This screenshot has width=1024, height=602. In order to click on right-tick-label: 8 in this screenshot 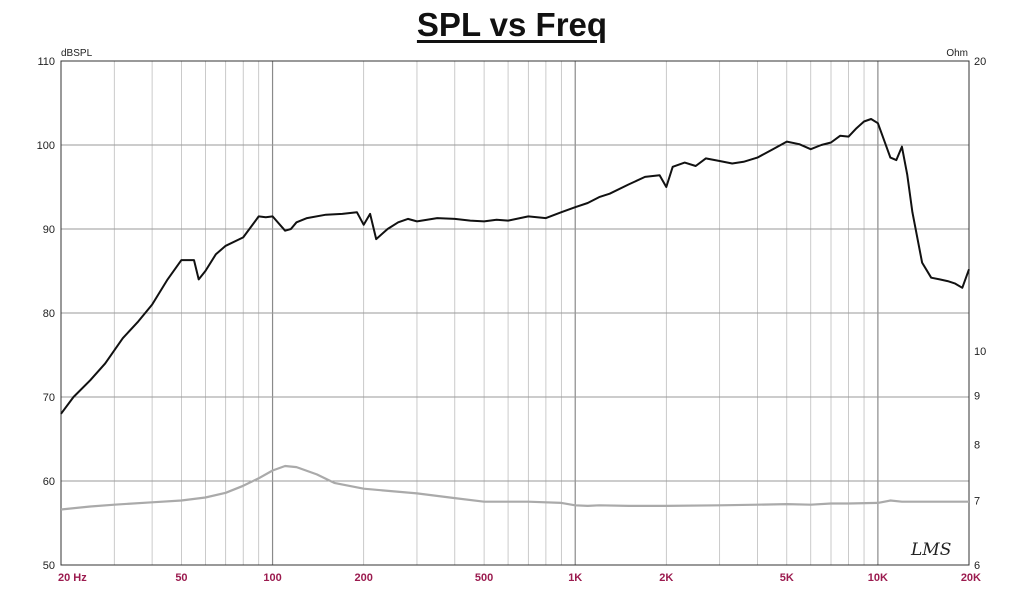, I will do `click(977, 446)`.